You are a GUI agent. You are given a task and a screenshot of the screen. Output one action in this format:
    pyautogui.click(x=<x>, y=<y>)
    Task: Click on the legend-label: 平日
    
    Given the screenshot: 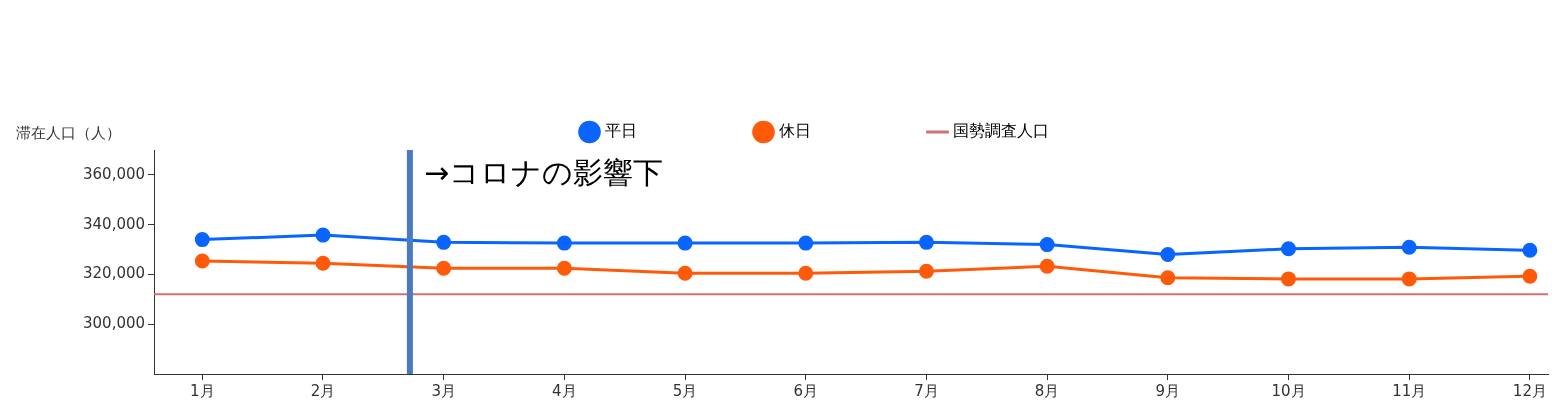 What is the action you would take?
    pyautogui.click(x=620, y=131)
    